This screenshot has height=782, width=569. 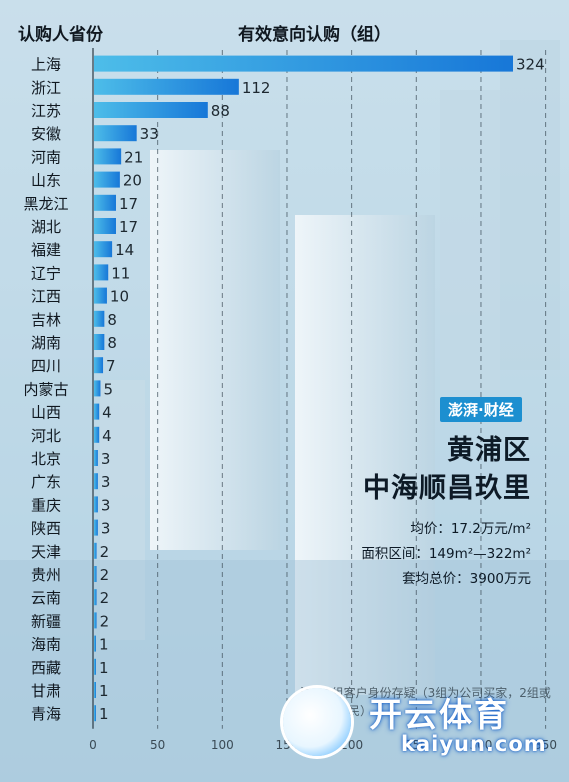 I want to click on x-tick-label: 50, so click(x=157, y=745).